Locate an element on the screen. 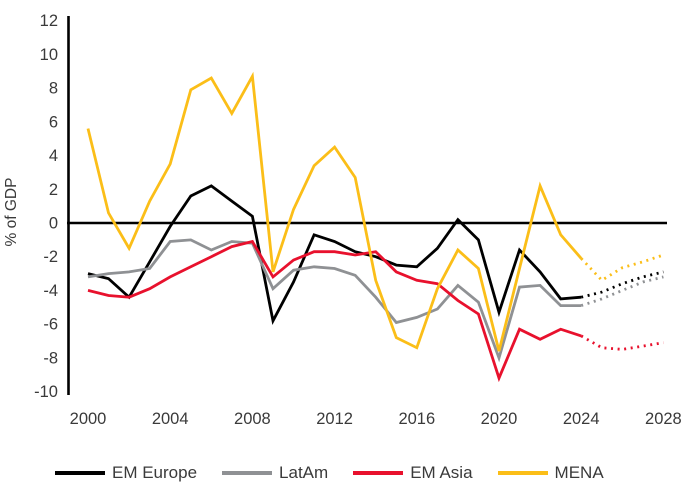 Image resolution: width=691 pixels, height=501 pixels. series-forecast-line-em-europe is located at coordinates (622, 284).